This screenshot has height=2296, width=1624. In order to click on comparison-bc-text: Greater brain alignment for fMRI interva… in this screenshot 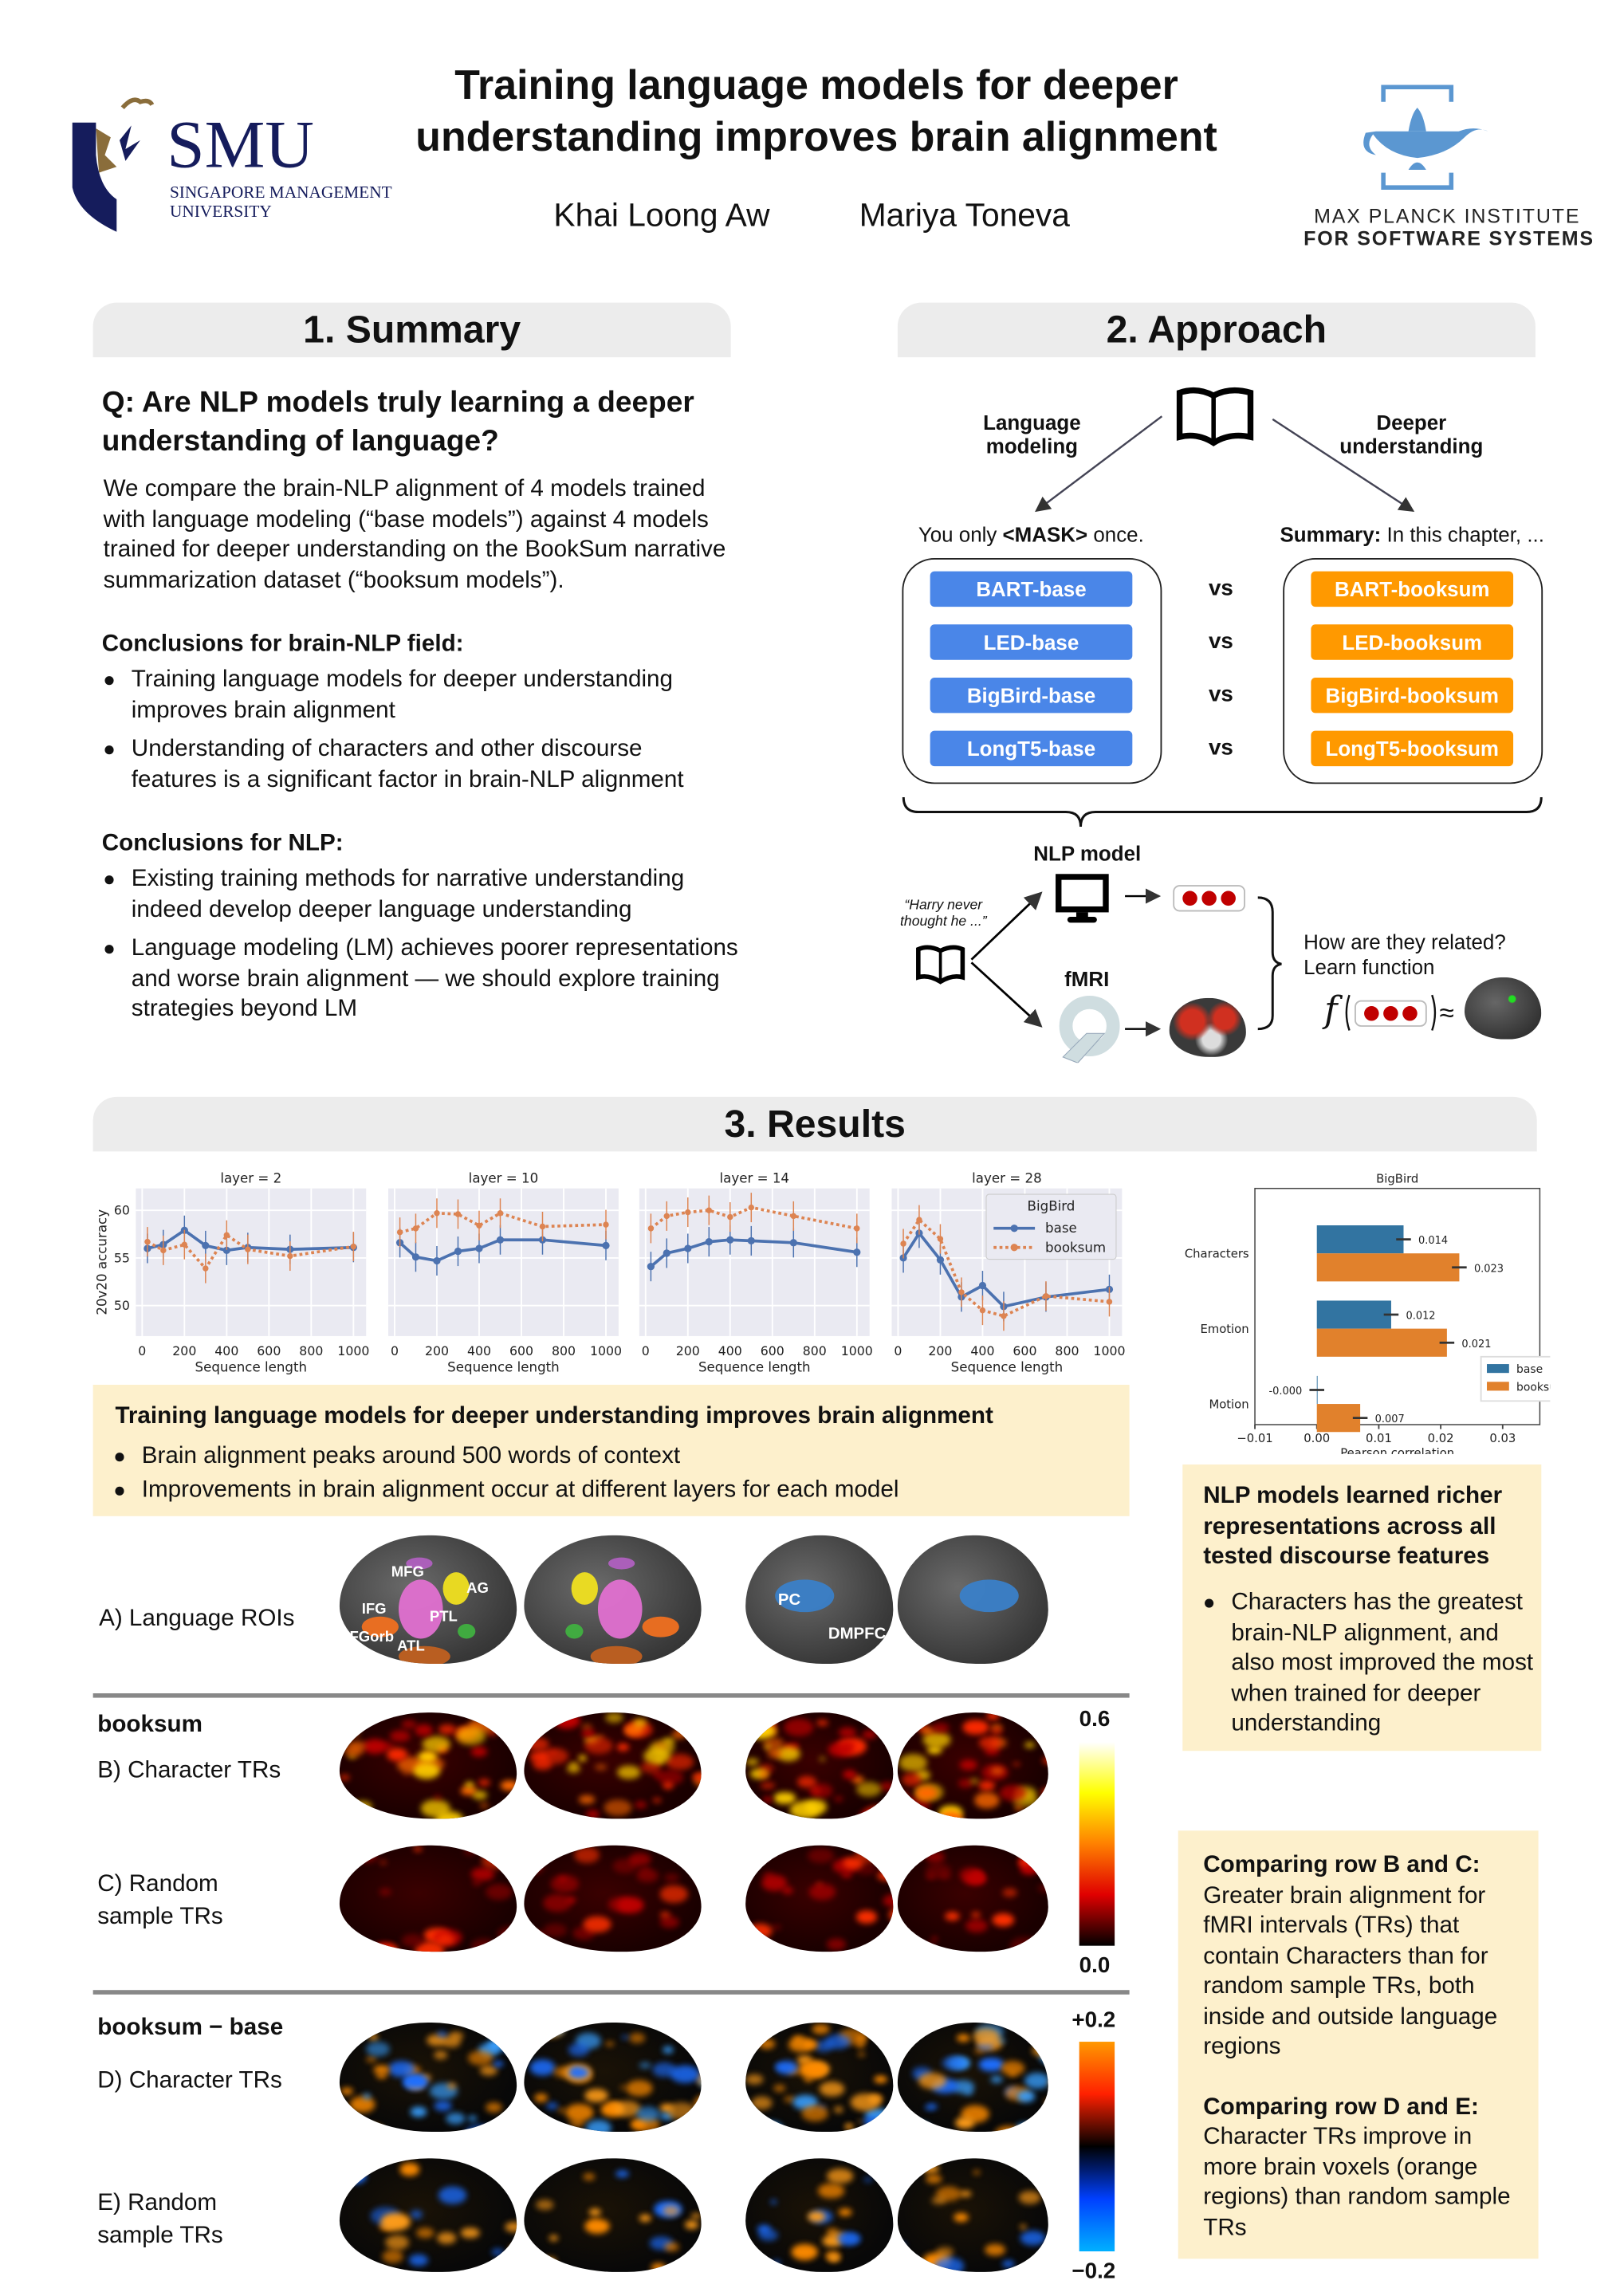, I will do `click(1351, 1971)`.